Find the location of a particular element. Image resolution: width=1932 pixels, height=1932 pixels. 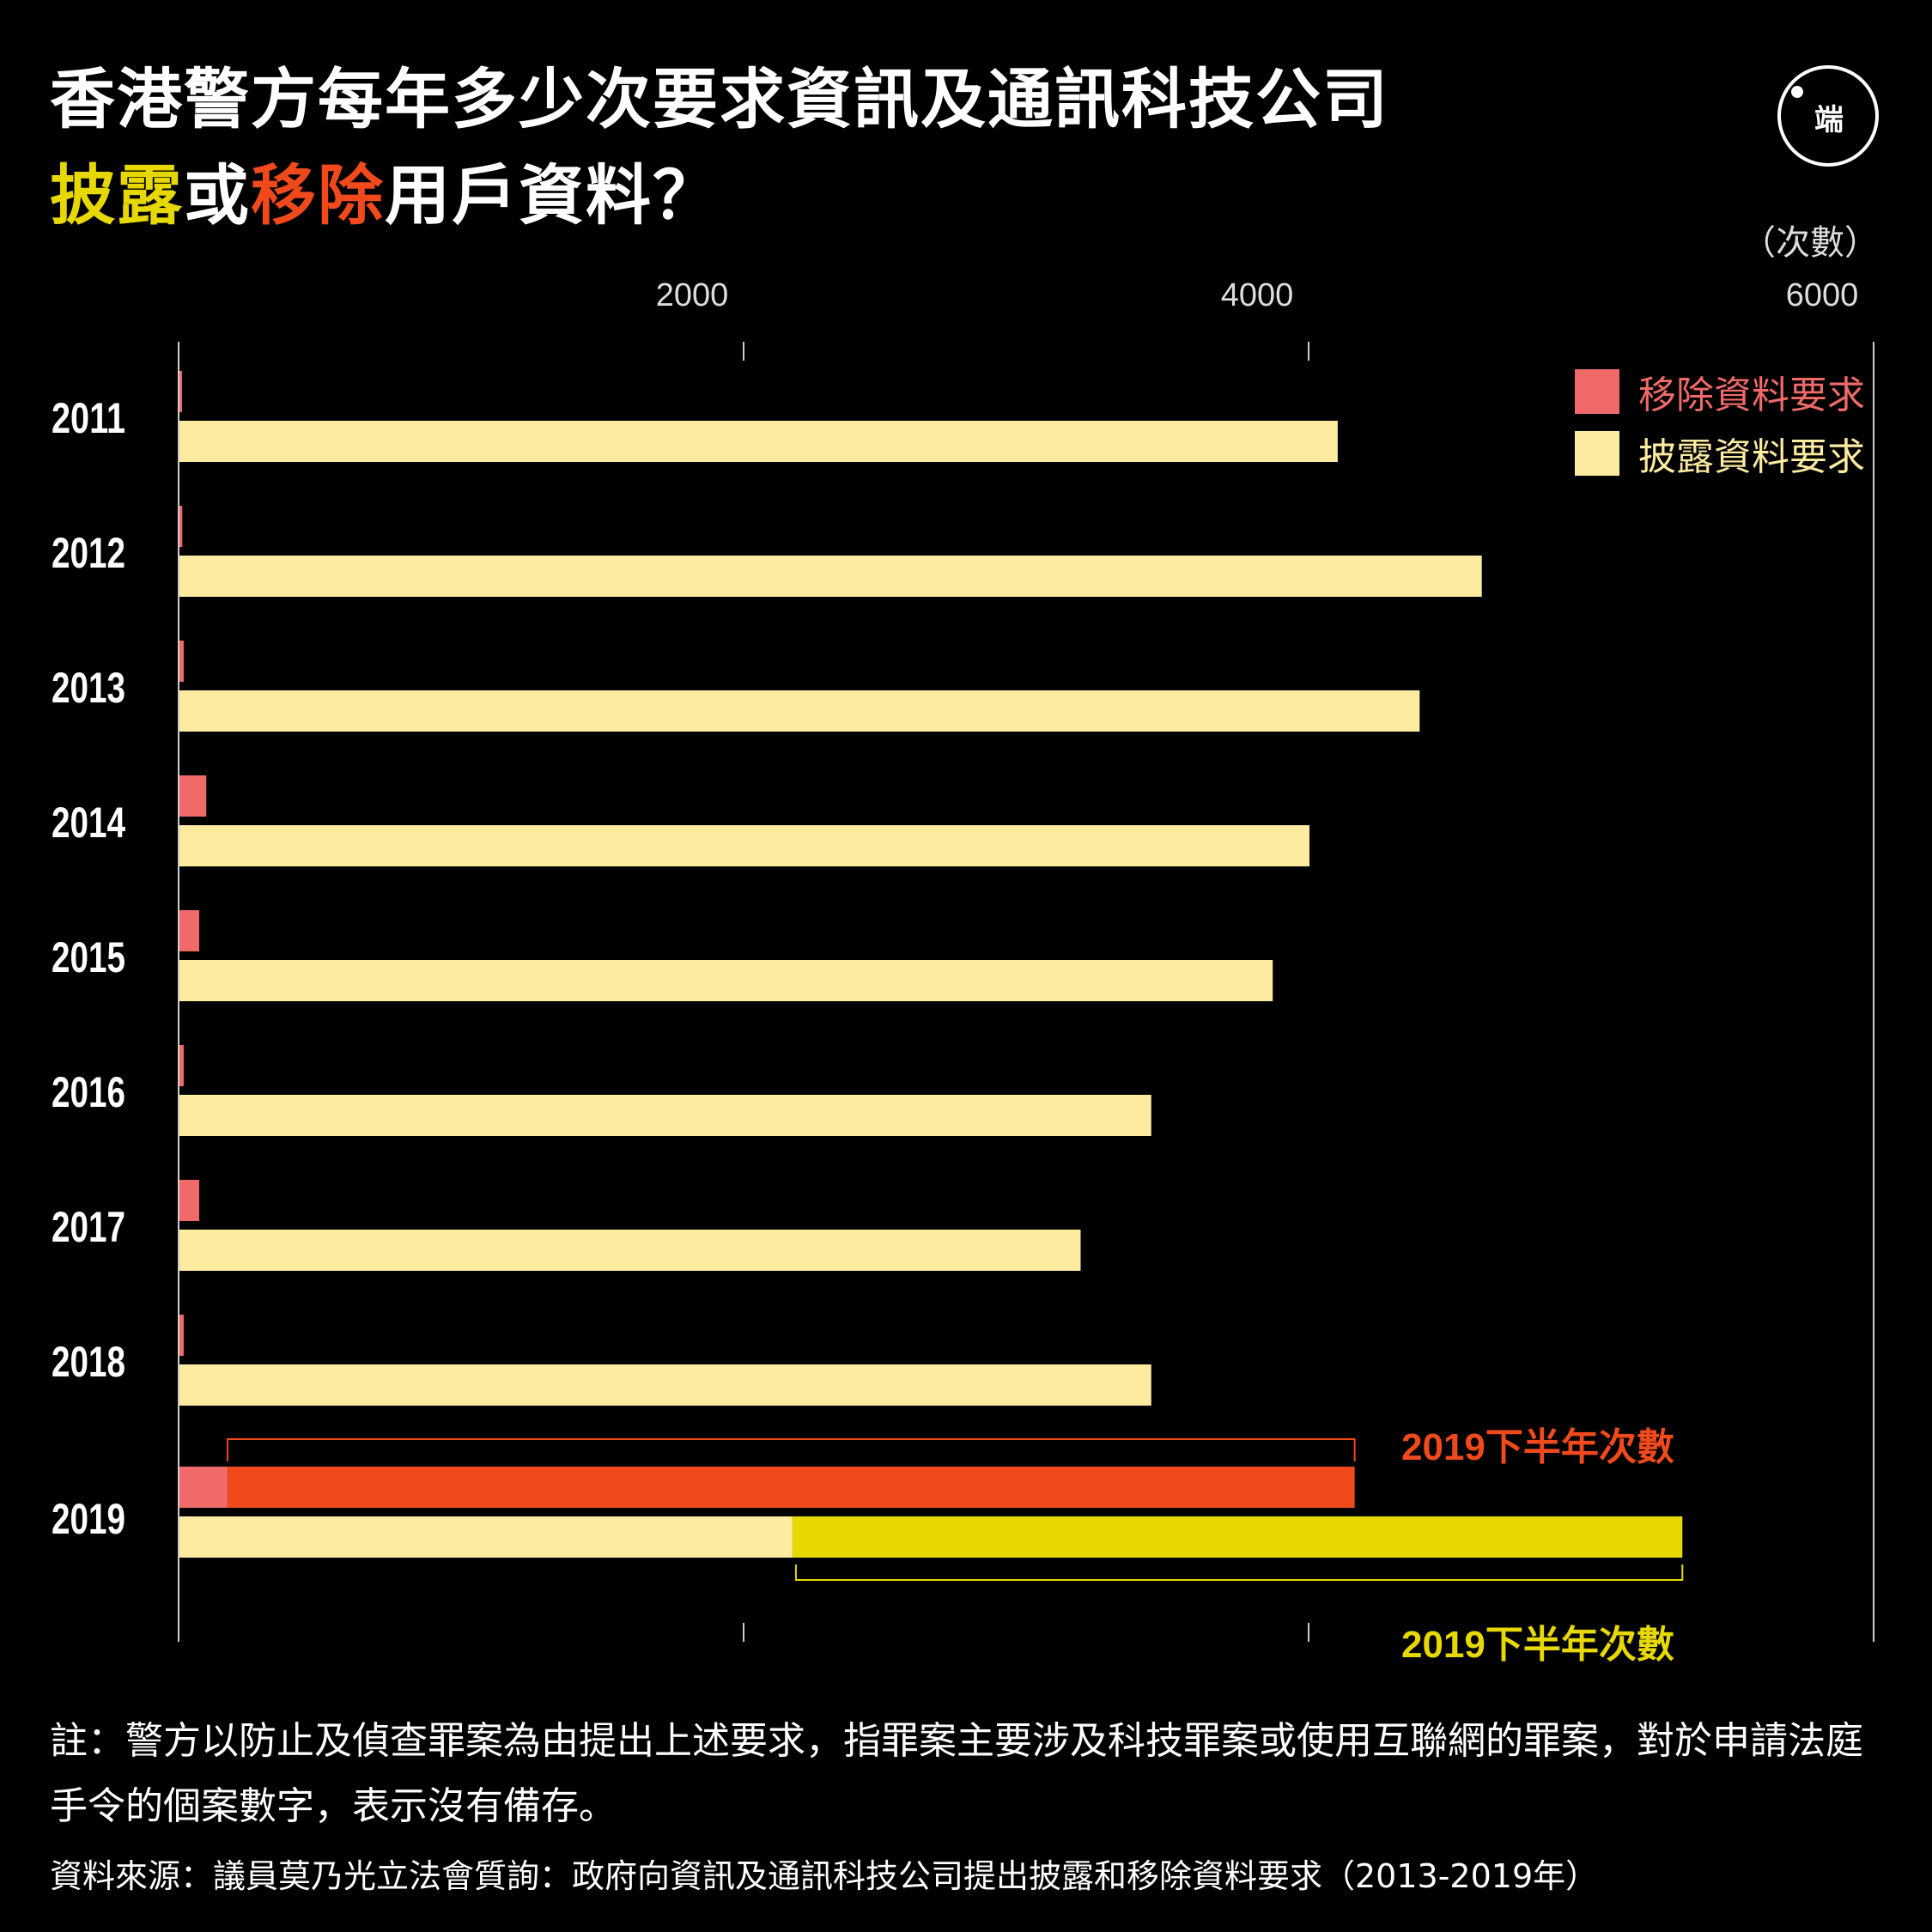

title-highlight-remove: 移除 is located at coordinates (318, 196).